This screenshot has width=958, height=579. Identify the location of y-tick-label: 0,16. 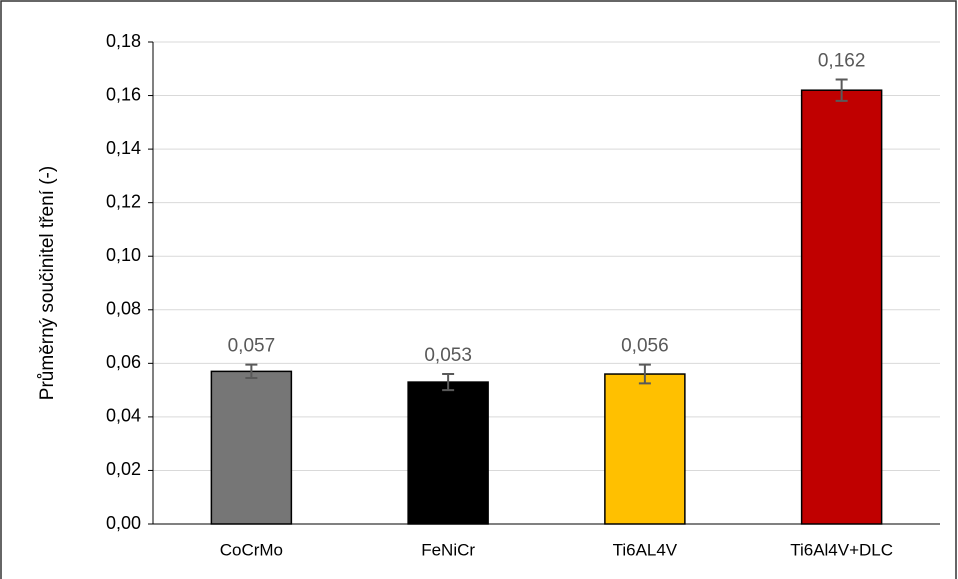
(123, 94).